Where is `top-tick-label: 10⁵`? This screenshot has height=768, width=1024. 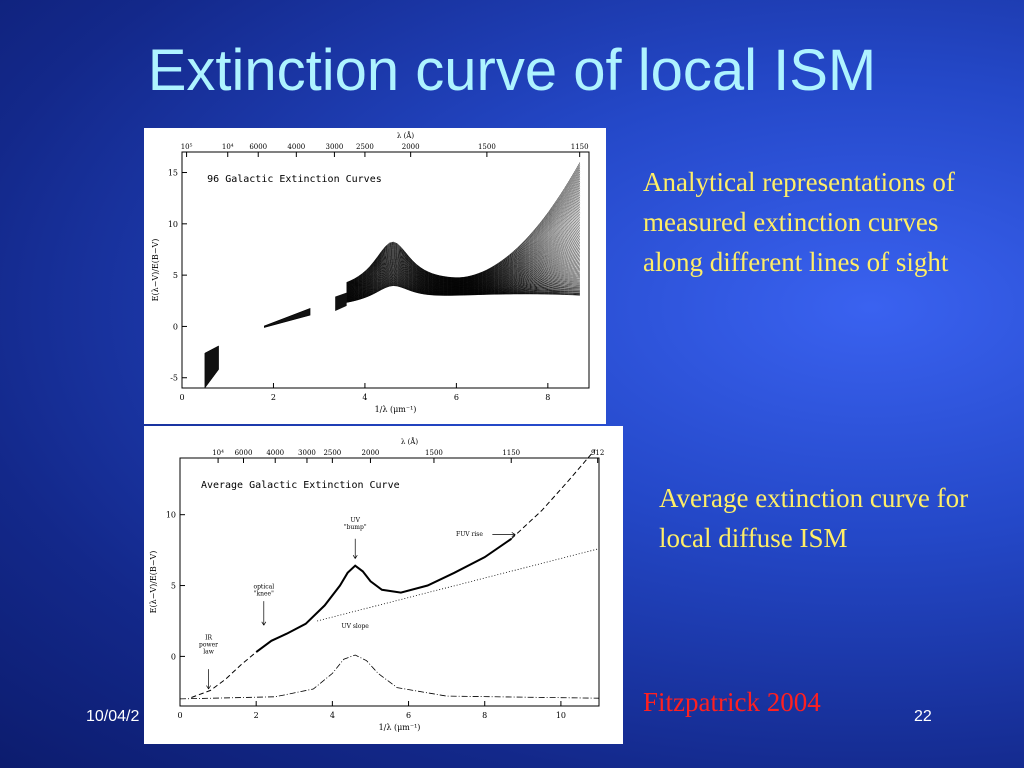
top-tick-label: 10⁵ is located at coordinates (187, 147).